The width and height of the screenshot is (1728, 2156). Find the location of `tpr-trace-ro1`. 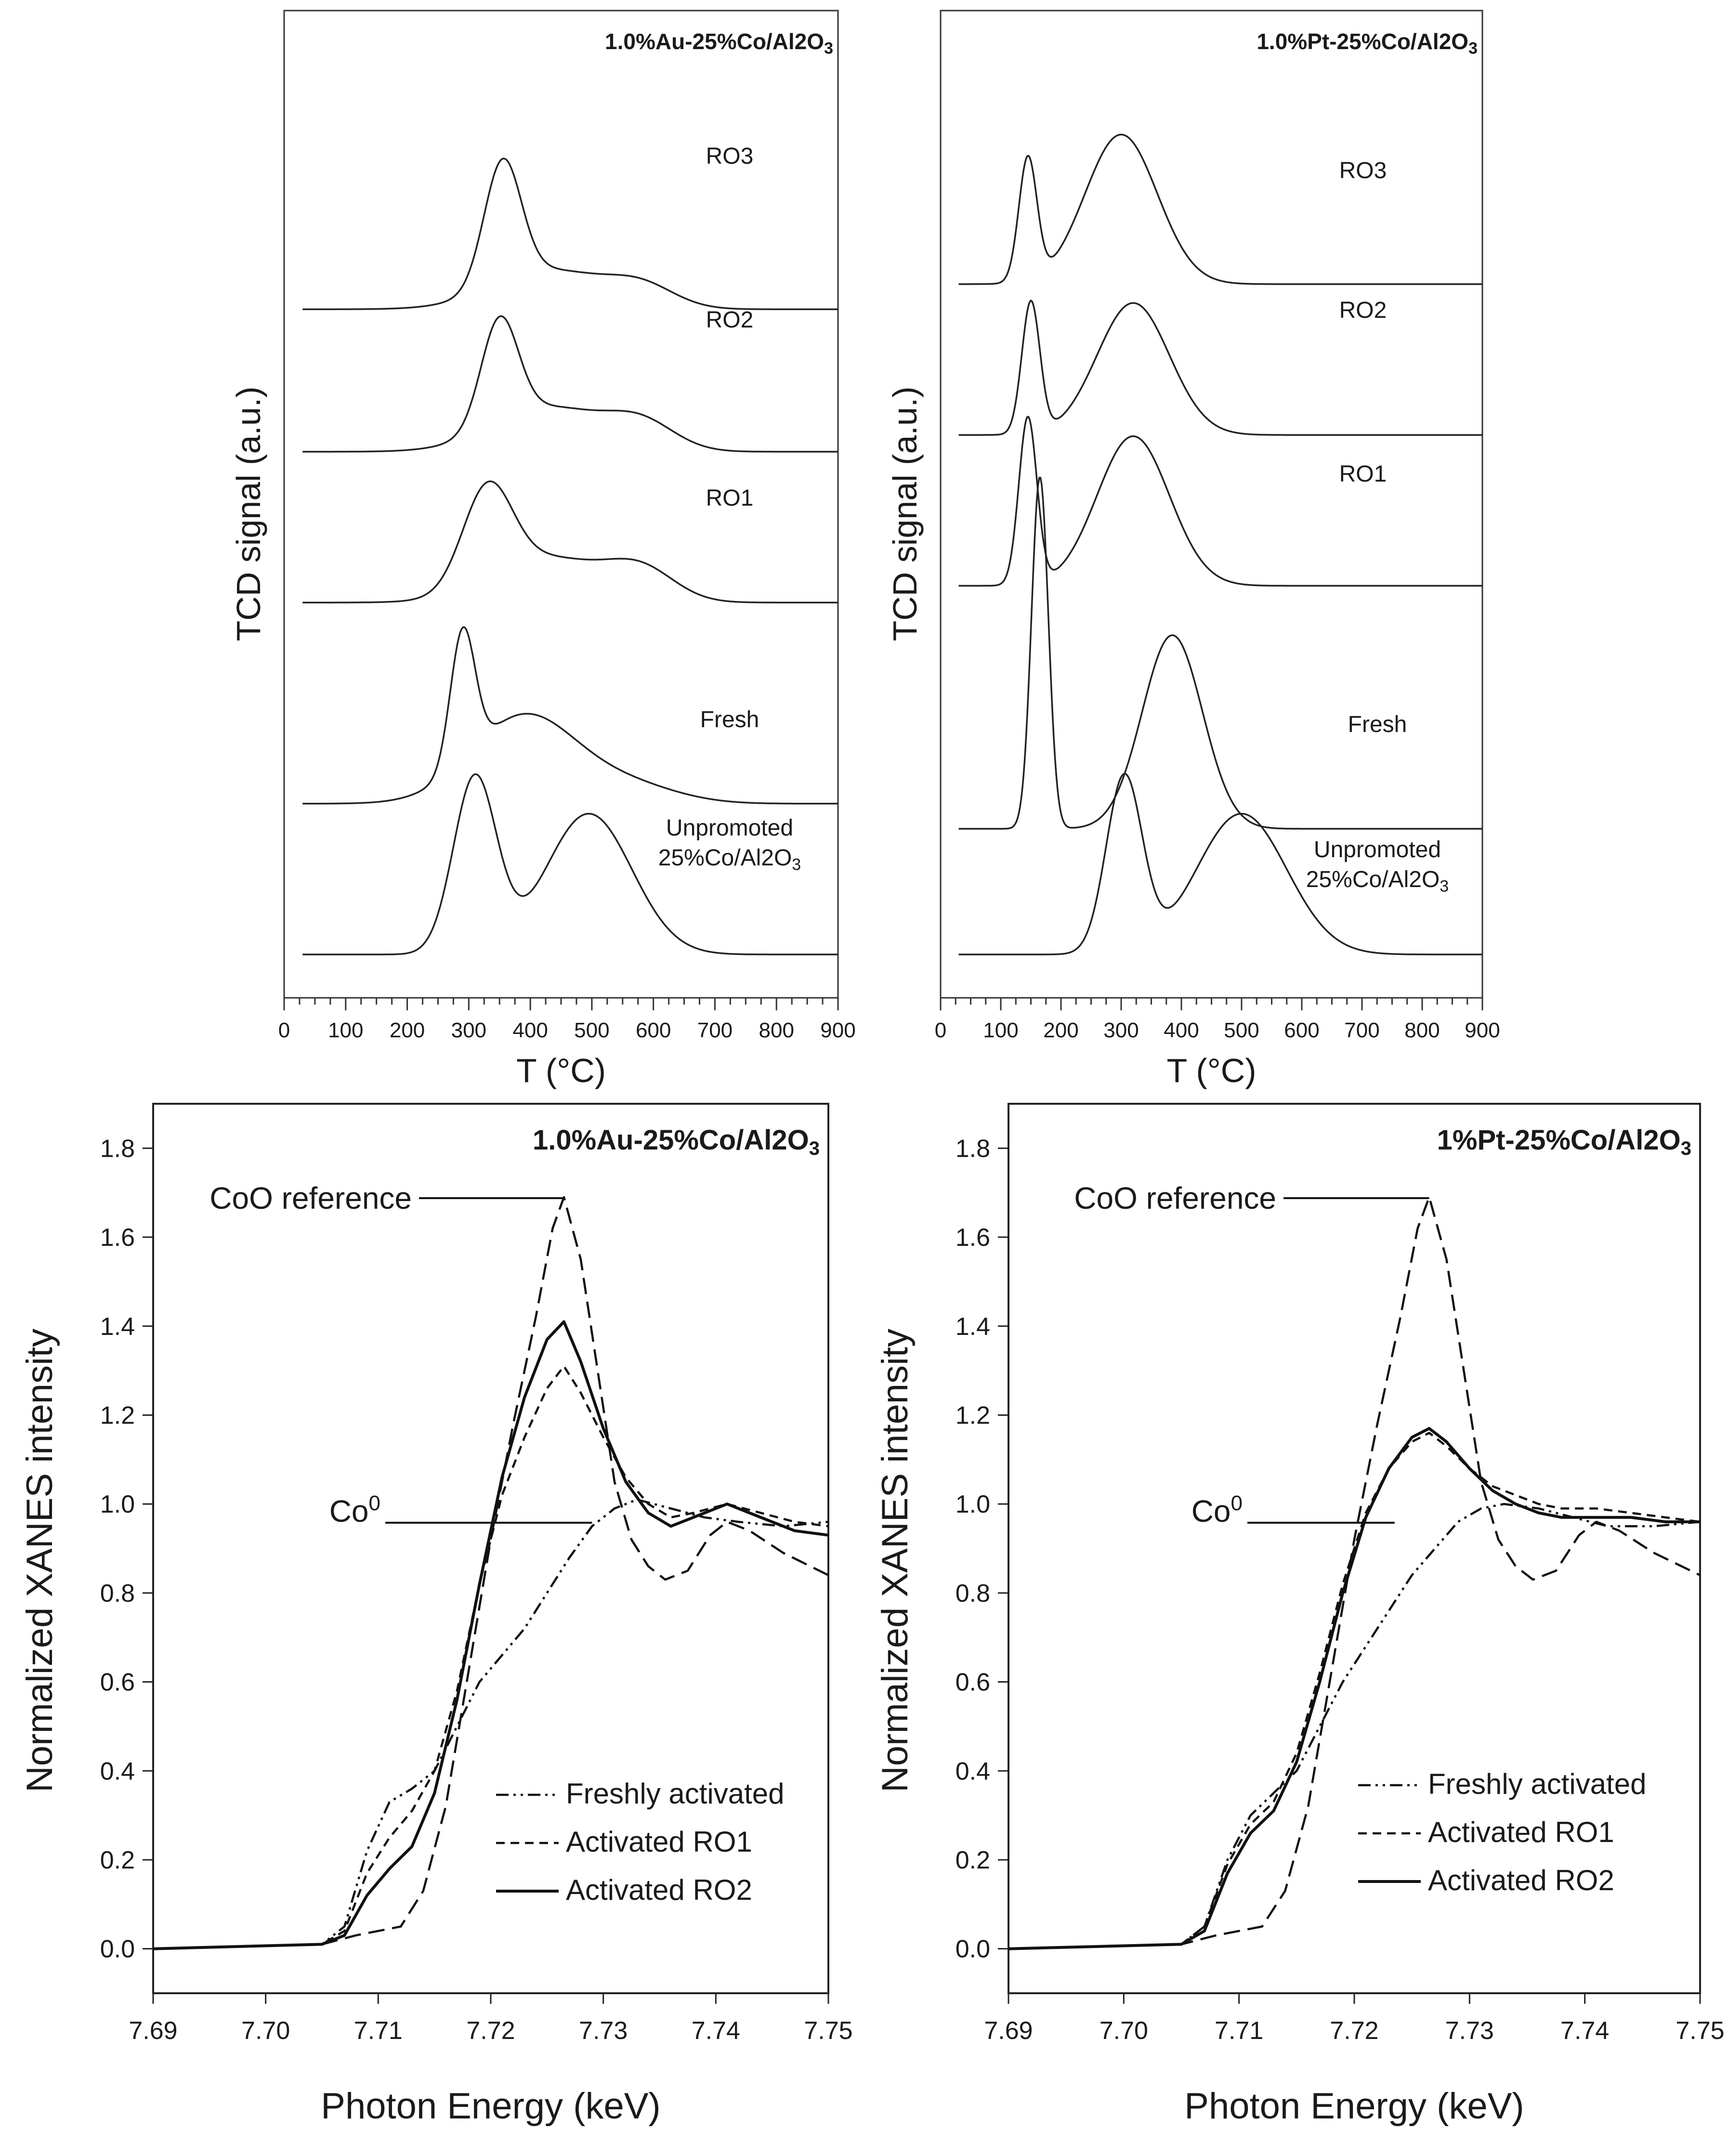

tpr-trace-ro1 is located at coordinates (570, 541).